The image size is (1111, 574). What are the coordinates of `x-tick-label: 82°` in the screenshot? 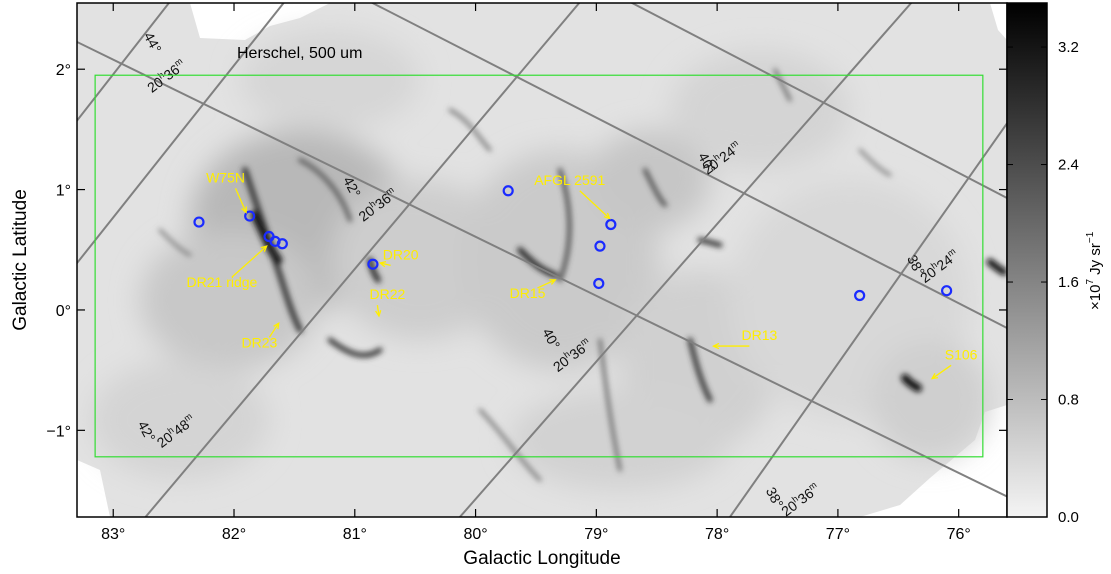 It's located at (234, 534).